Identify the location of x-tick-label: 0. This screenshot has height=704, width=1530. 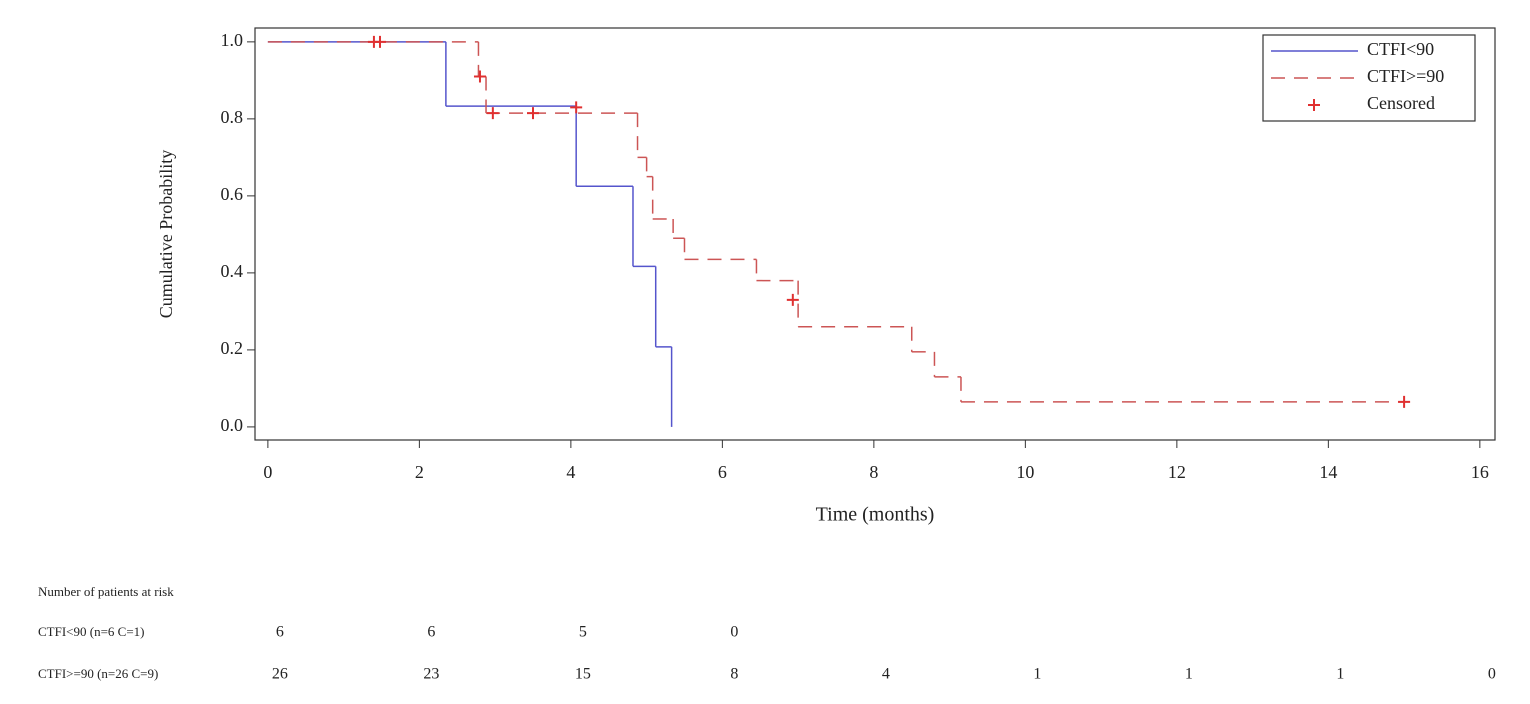
(267, 472).